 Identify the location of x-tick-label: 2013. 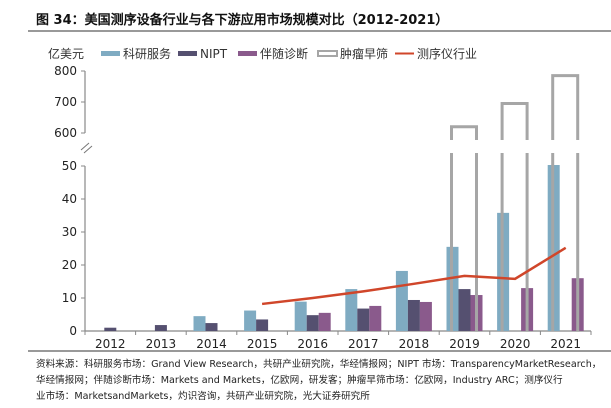
(161, 344).